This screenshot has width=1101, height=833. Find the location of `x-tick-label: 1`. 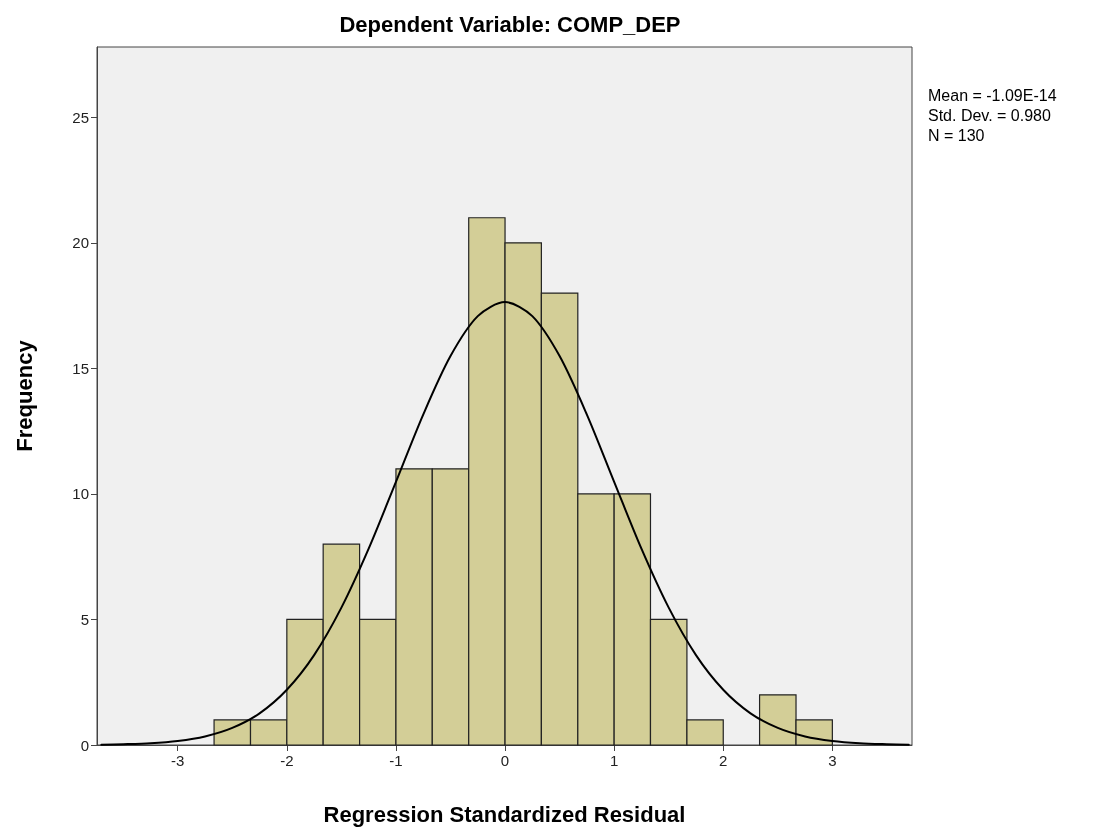

x-tick-label: 1 is located at coordinates (614, 760).